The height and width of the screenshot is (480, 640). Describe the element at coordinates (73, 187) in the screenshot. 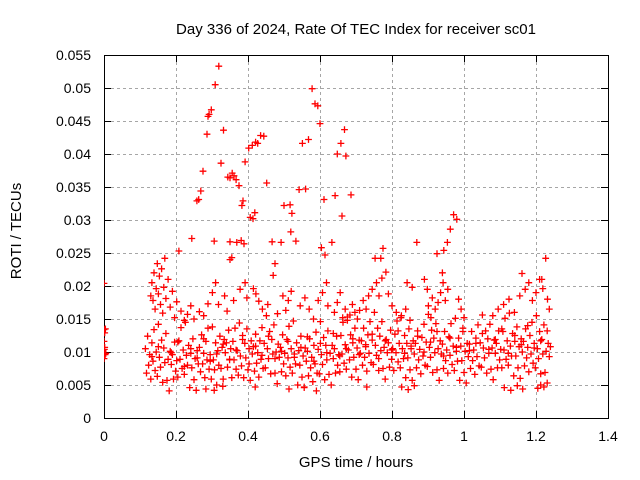

I see `y-tick-label: 0.035` at that location.